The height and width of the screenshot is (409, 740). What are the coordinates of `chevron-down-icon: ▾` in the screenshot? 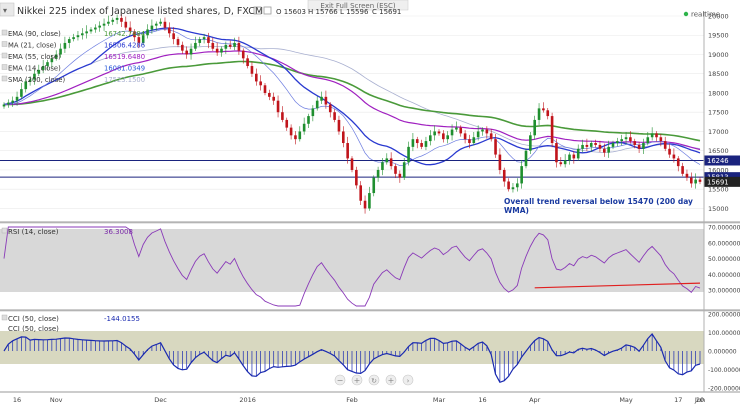 It's located at (5, 10).